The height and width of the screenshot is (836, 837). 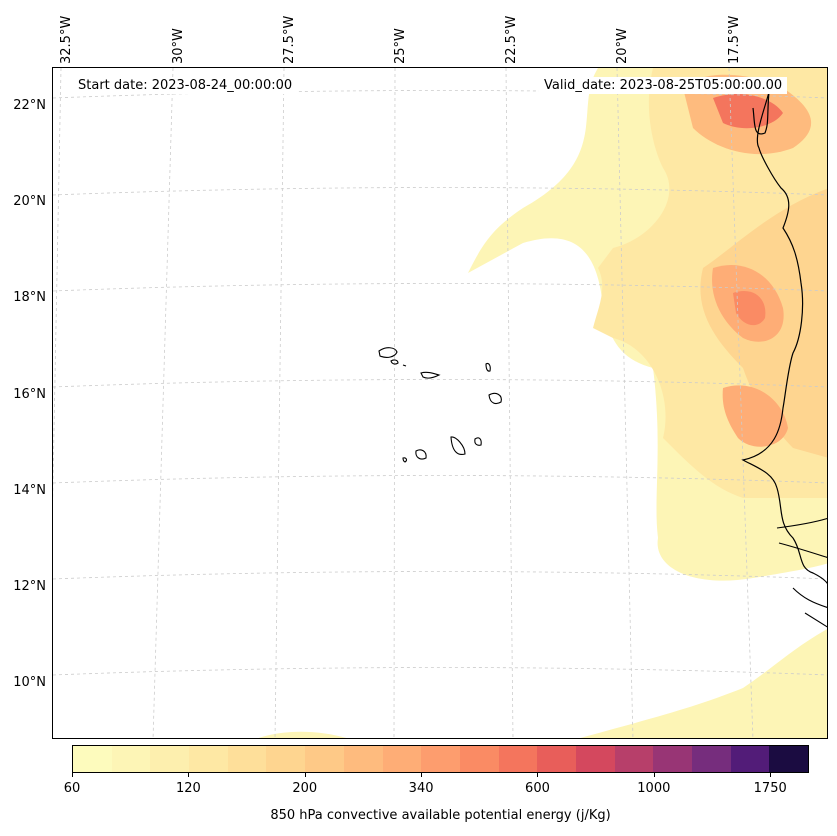 I want to click on island-brava, so click(x=405, y=460).